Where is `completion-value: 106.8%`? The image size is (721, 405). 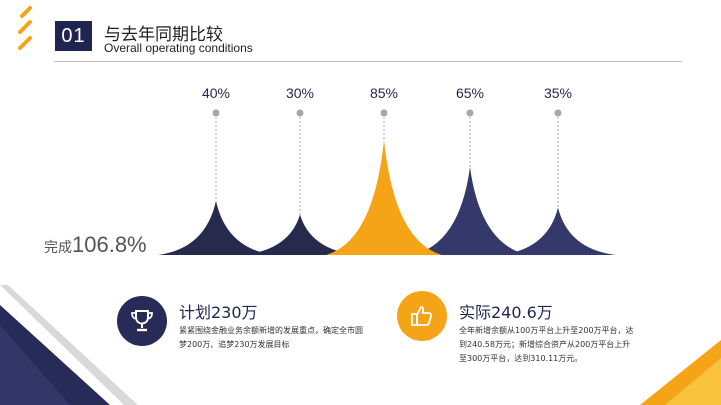 completion-value: 106.8% is located at coordinates (109, 244).